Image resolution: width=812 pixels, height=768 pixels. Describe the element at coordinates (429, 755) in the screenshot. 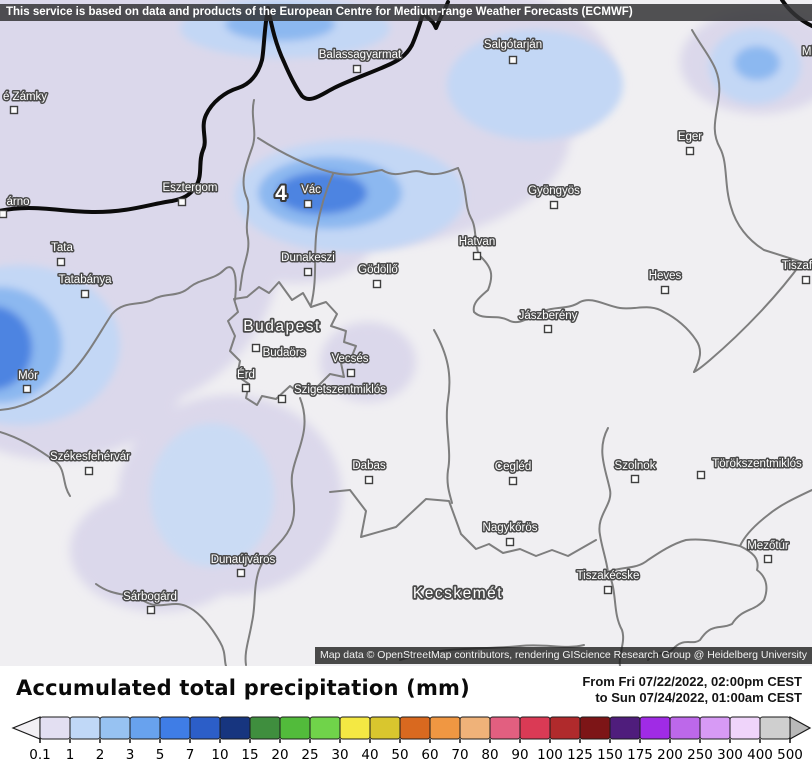

I see `scale-value: 60` at that location.